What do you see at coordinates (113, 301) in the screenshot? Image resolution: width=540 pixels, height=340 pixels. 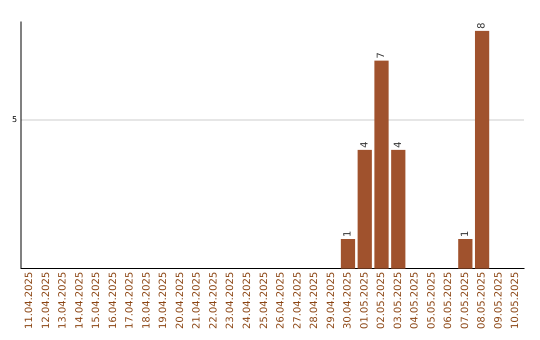 I see `x-tick-label: 16.04.2025` at bounding box center [113, 301].